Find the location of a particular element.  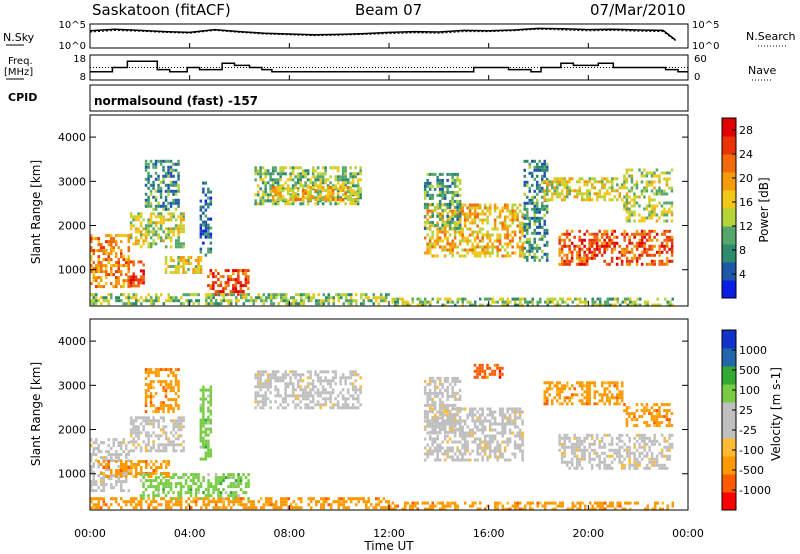

date-title: 07/Mar/2010 is located at coordinates (638, 10).